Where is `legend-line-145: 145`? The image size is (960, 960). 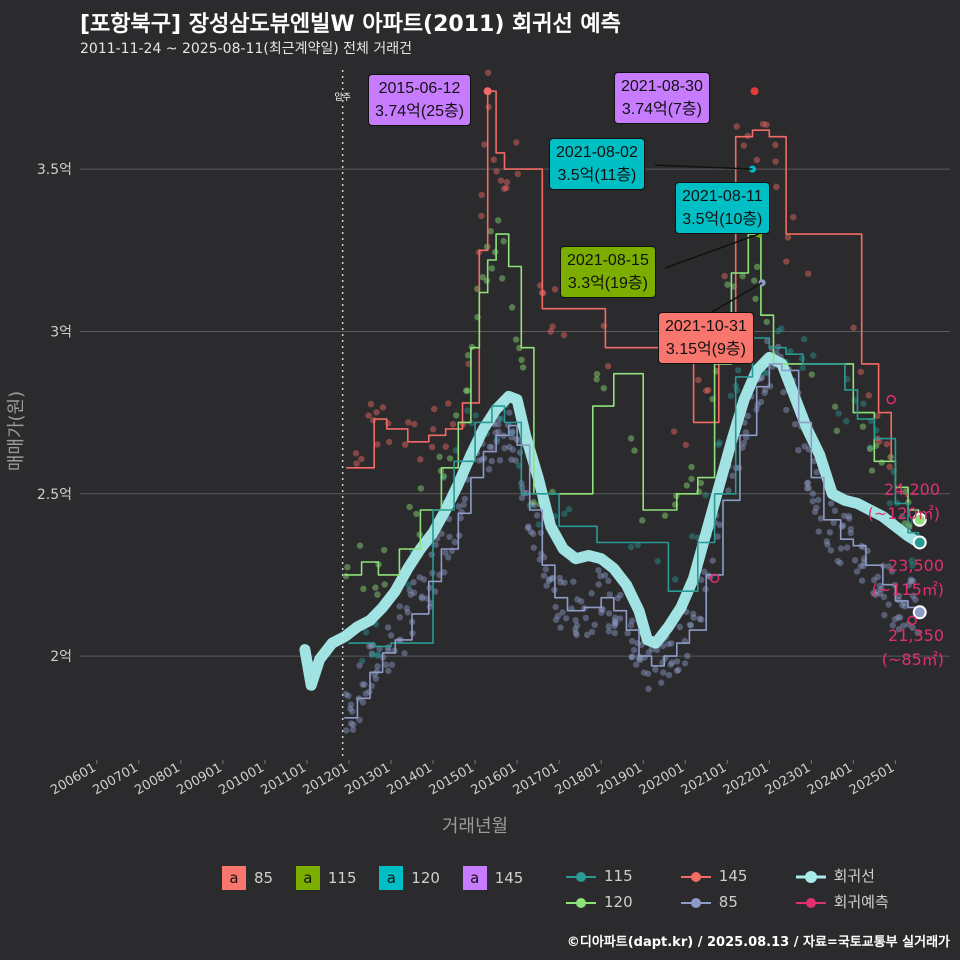
legend-line-145: 145 is located at coordinates (735, 876).